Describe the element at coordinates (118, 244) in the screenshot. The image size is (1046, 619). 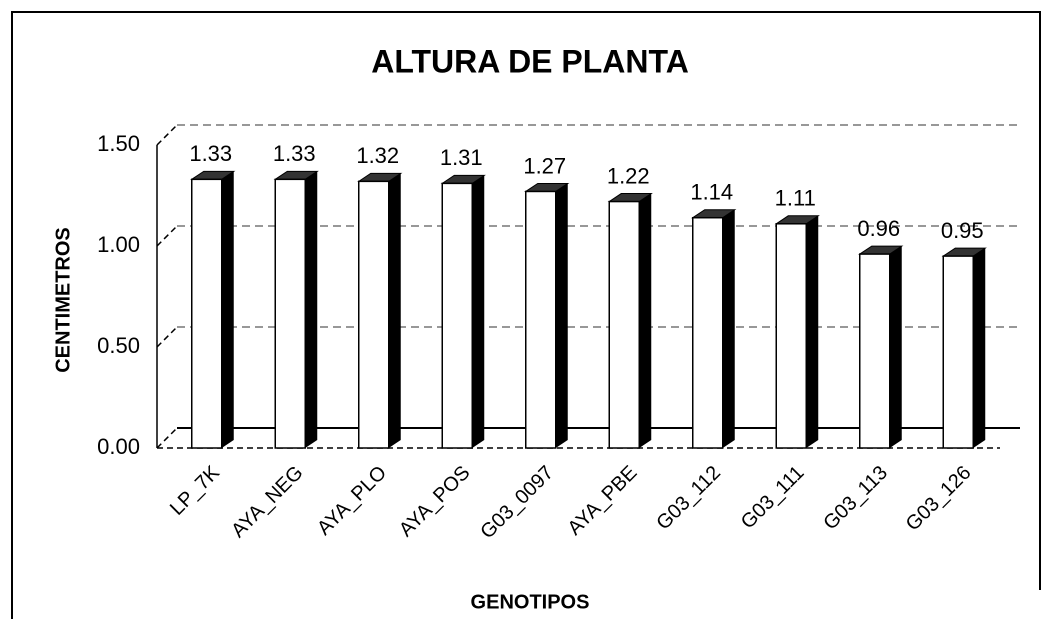
I see `y-tick-label: 1.00` at that location.